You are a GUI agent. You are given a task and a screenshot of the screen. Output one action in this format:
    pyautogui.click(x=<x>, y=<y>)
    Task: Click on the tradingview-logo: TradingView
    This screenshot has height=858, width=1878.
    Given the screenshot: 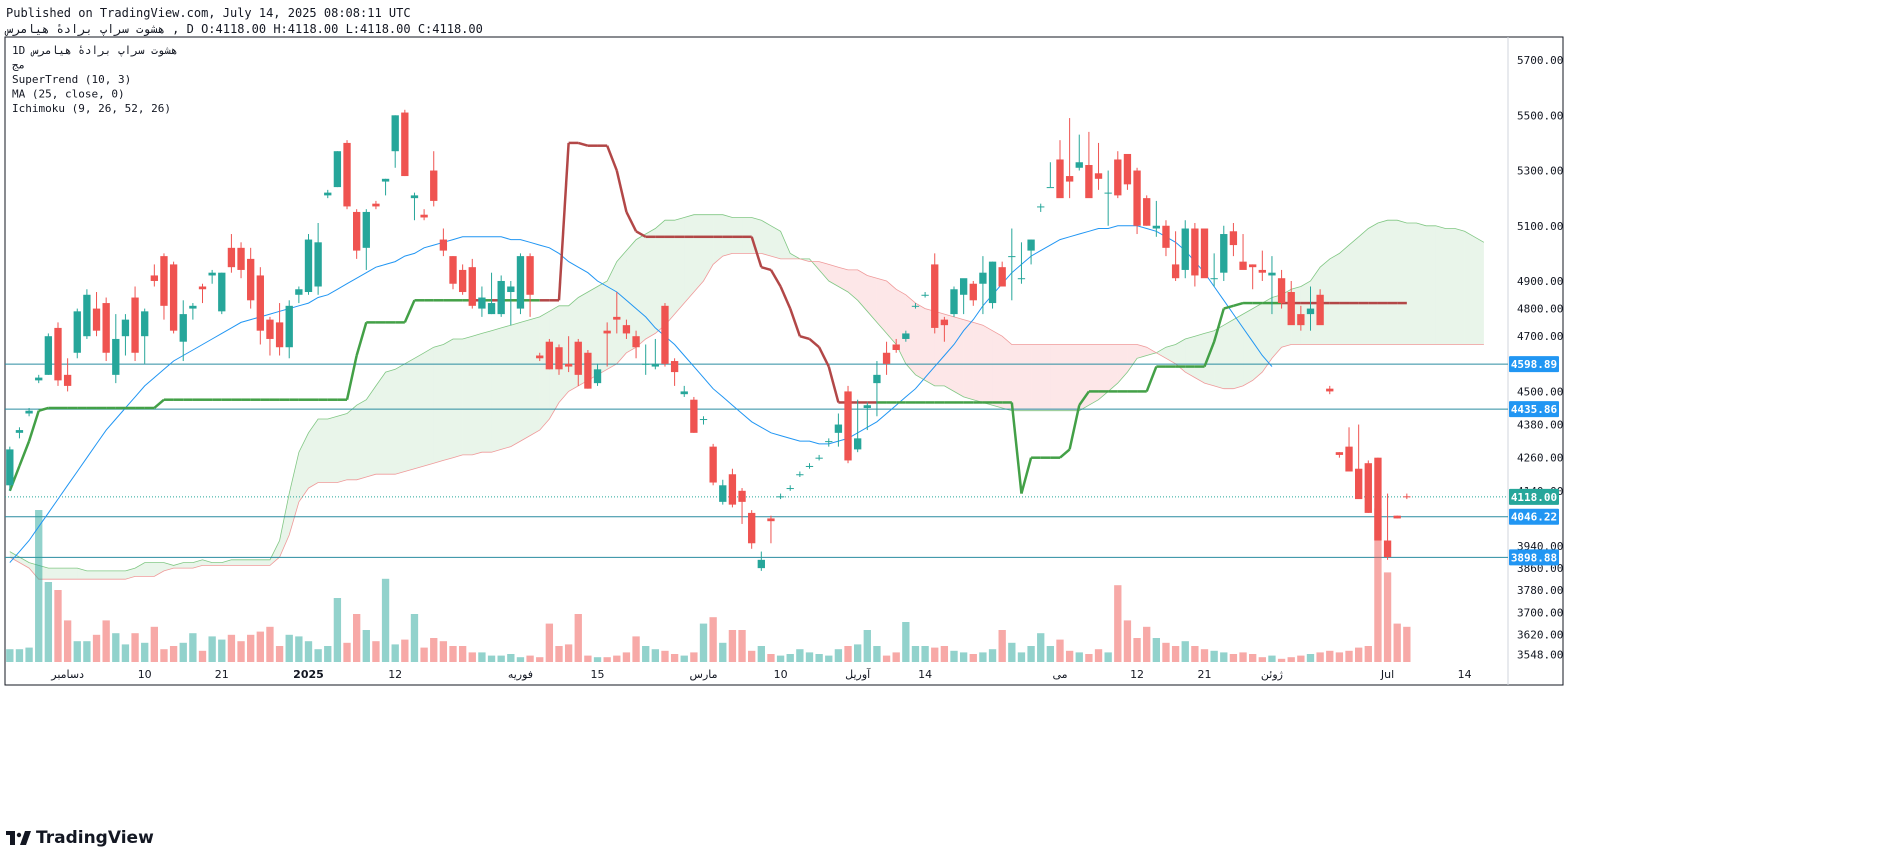 What is the action you would take?
    pyautogui.click(x=80, y=838)
    